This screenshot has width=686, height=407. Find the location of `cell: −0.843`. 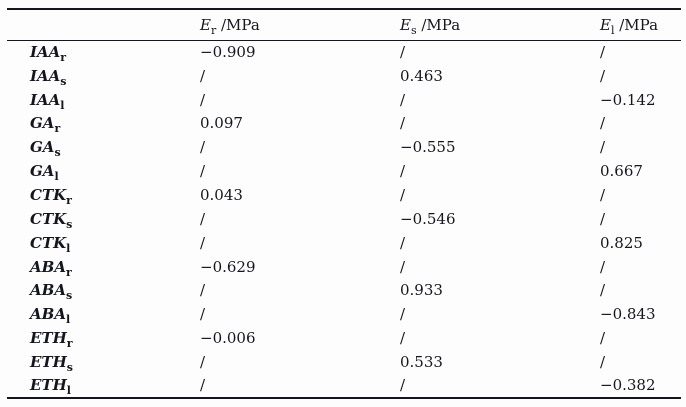

cell: −0.843 is located at coordinates (628, 314).